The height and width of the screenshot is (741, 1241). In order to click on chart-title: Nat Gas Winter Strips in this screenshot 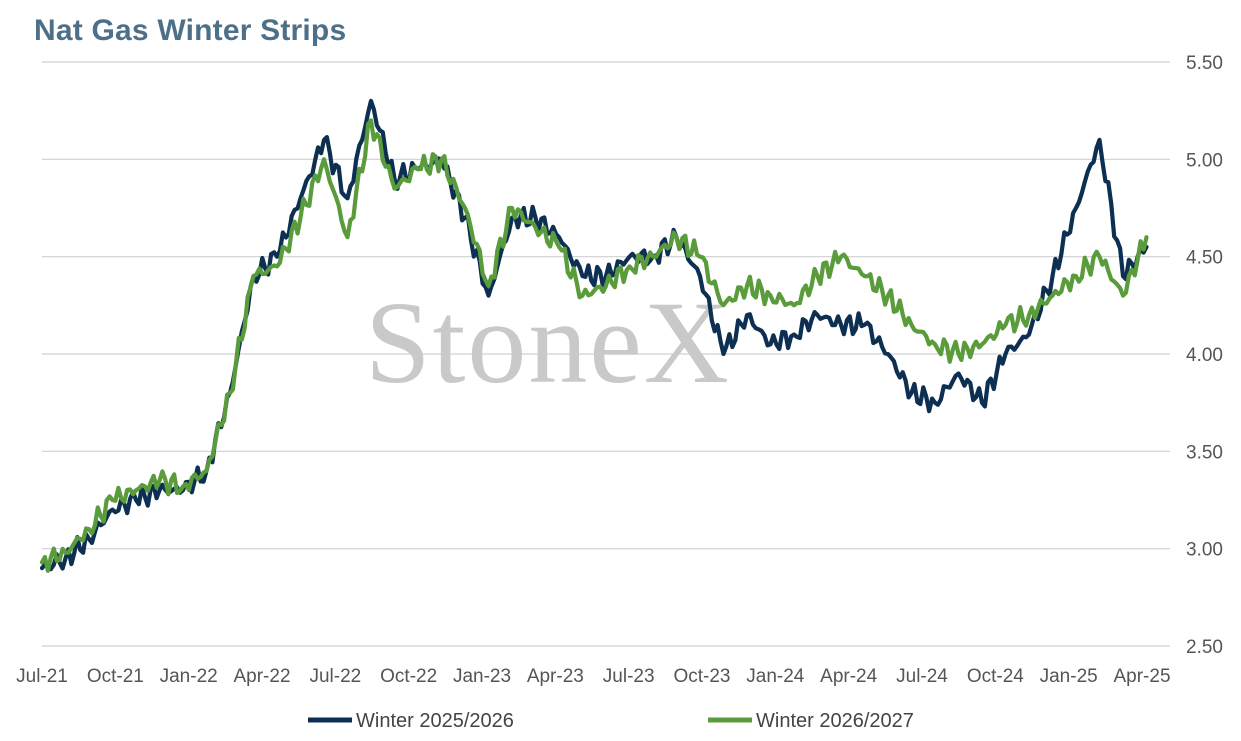, I will do `click(190, 30)`.